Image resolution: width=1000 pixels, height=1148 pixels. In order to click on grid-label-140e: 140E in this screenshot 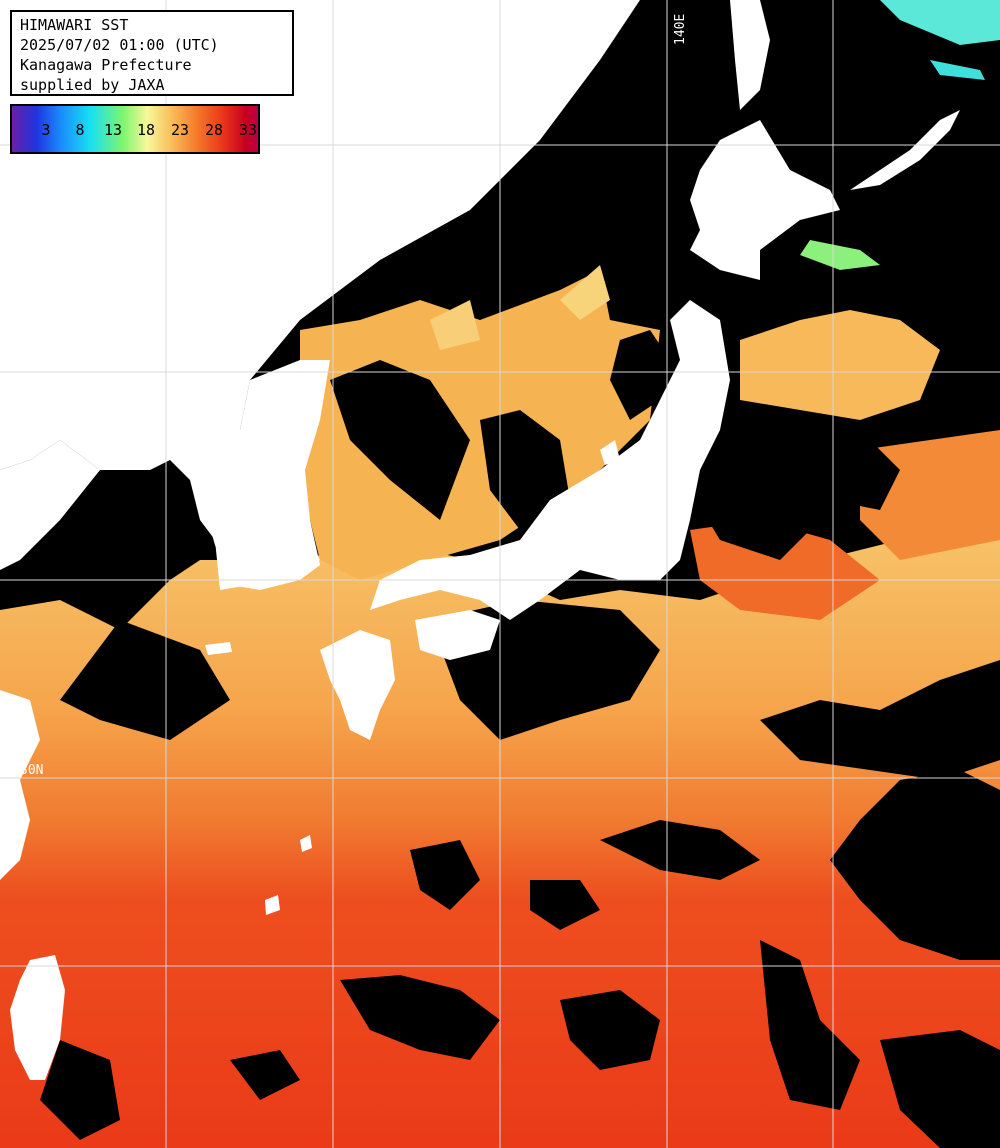, I will do `click(680, 29)`.